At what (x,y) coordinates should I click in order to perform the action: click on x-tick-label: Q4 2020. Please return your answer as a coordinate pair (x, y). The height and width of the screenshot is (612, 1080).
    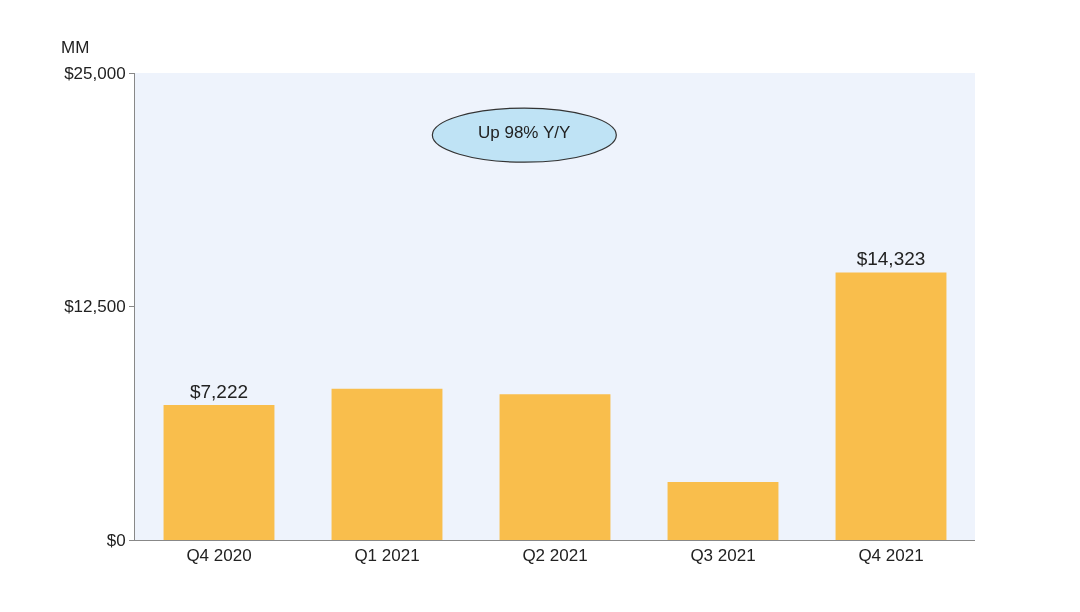
    Looking at the image, I should click on (219, 556).